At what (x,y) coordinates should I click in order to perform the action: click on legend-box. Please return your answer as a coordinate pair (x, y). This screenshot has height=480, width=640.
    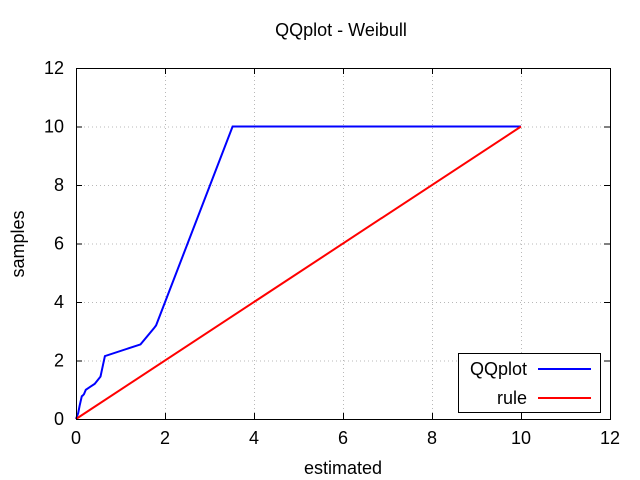
    Looking at the image, I should click on (529, 383).